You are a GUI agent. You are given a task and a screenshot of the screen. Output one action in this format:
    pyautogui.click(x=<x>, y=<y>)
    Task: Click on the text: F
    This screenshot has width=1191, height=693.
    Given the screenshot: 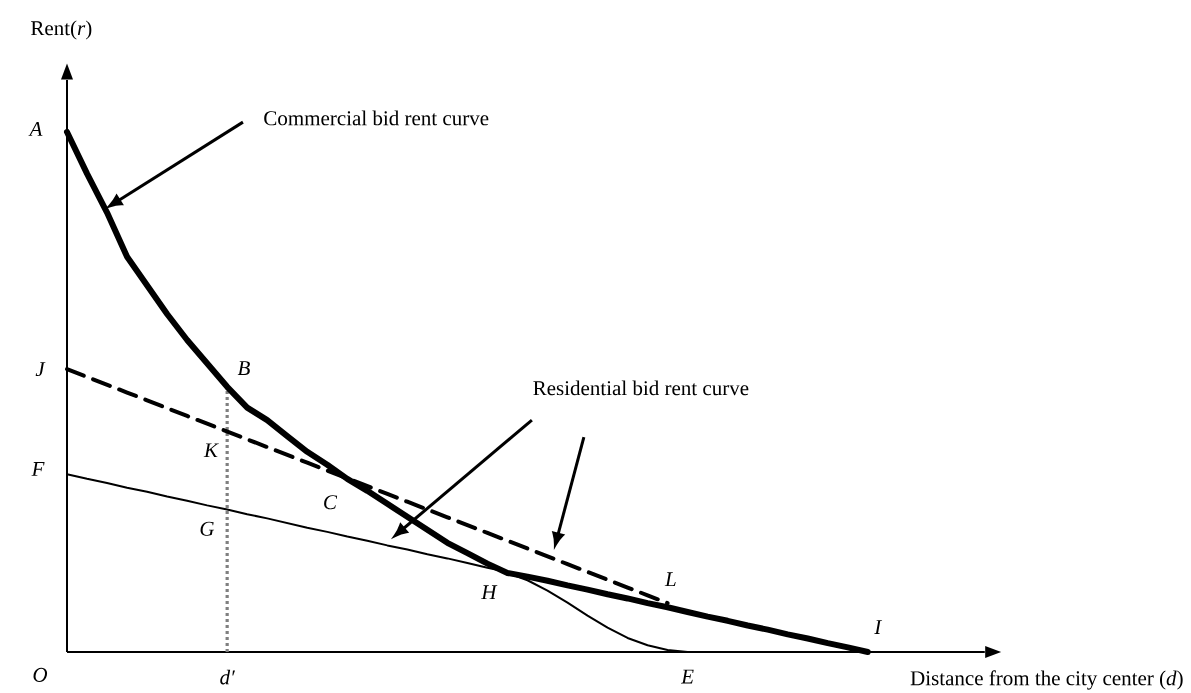 What is the action you would take?
    pyautogui.click(x=38, y=469)
    